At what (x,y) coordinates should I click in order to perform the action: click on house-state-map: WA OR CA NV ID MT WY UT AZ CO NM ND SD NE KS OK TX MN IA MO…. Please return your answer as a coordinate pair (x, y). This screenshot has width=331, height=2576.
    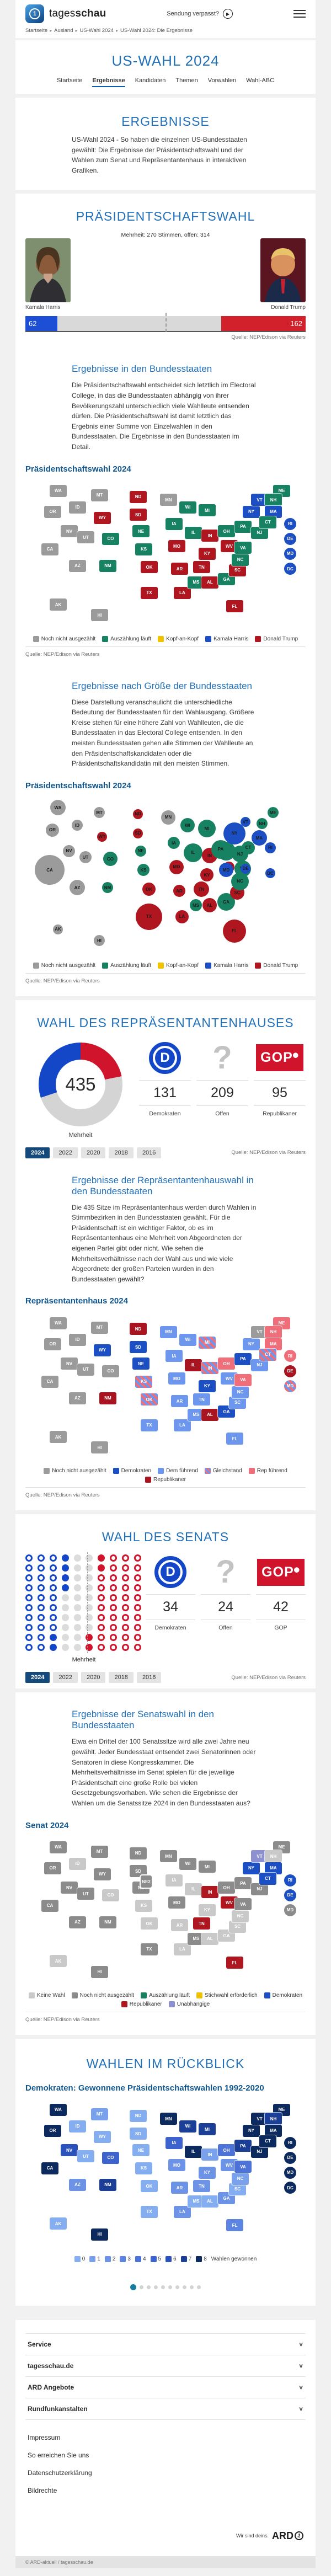
    Looking at the image, I should click on (165, 1387).